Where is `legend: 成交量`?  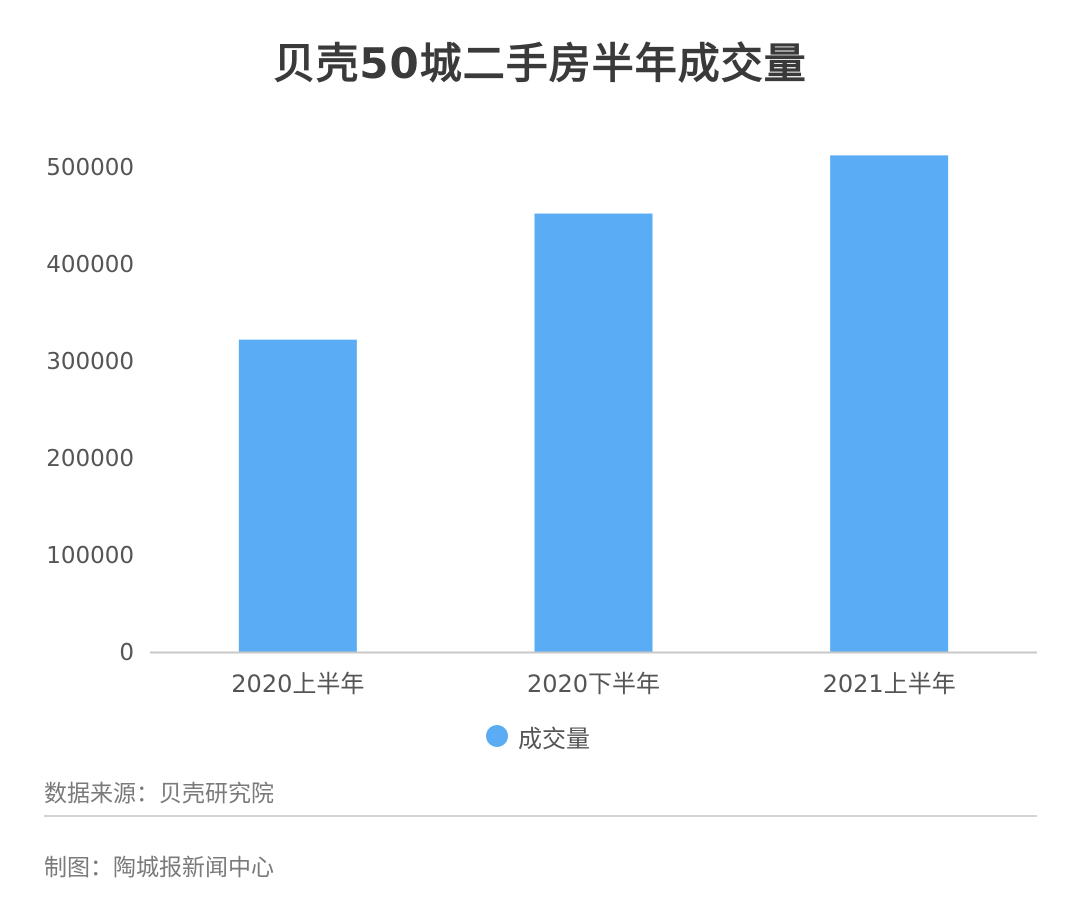 legend: 成交量 is located at coordinates (538, 736).